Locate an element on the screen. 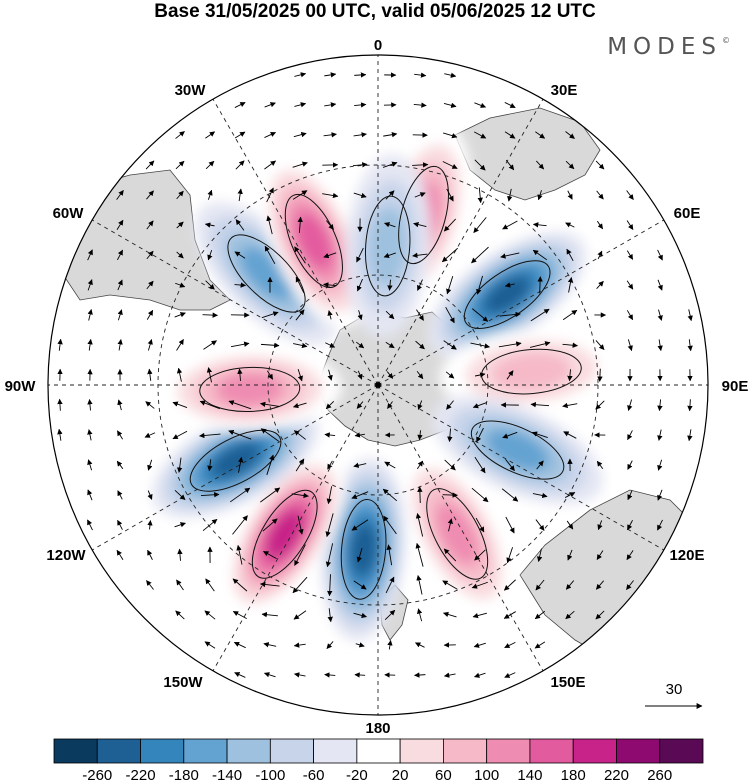 The height and width of the screenshot is (783, 750). longitude-label-30e: 30E is located at coordinates (564, 90).